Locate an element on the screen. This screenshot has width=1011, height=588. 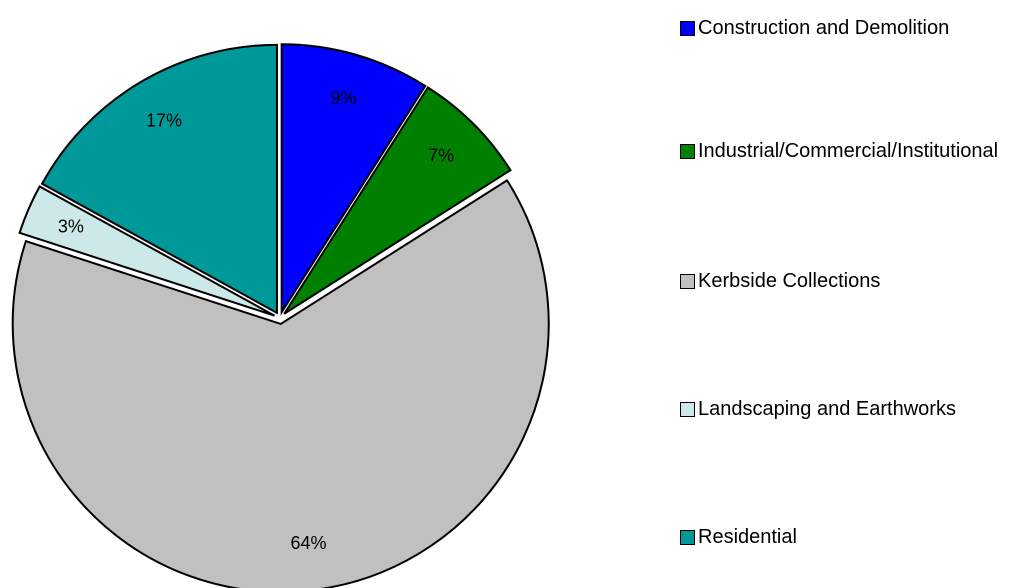
legend-item: Kerbside Collections is located at coordinates (842, 281).